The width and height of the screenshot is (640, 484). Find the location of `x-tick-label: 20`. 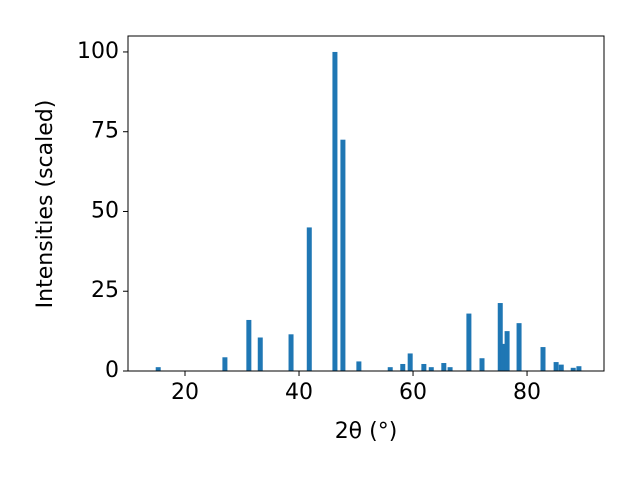

x-tick-label: 20 is located at coordinates (185, 392).